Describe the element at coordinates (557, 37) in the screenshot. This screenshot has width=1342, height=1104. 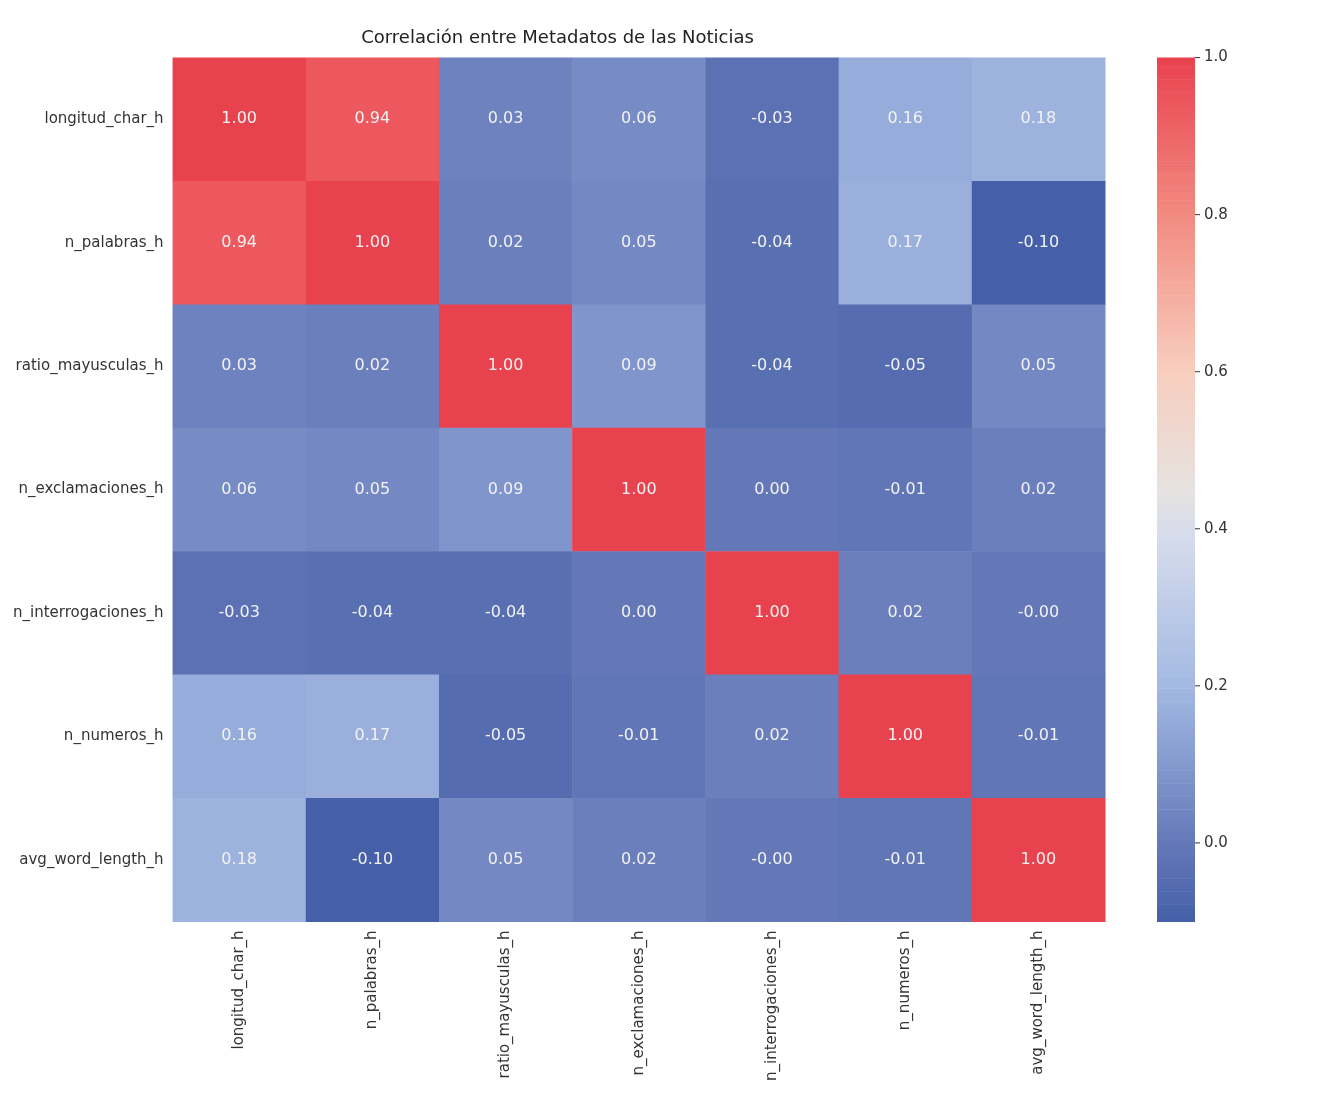
I see `chart-title: Correlación entre Metadatos de las Noticias` at that location.